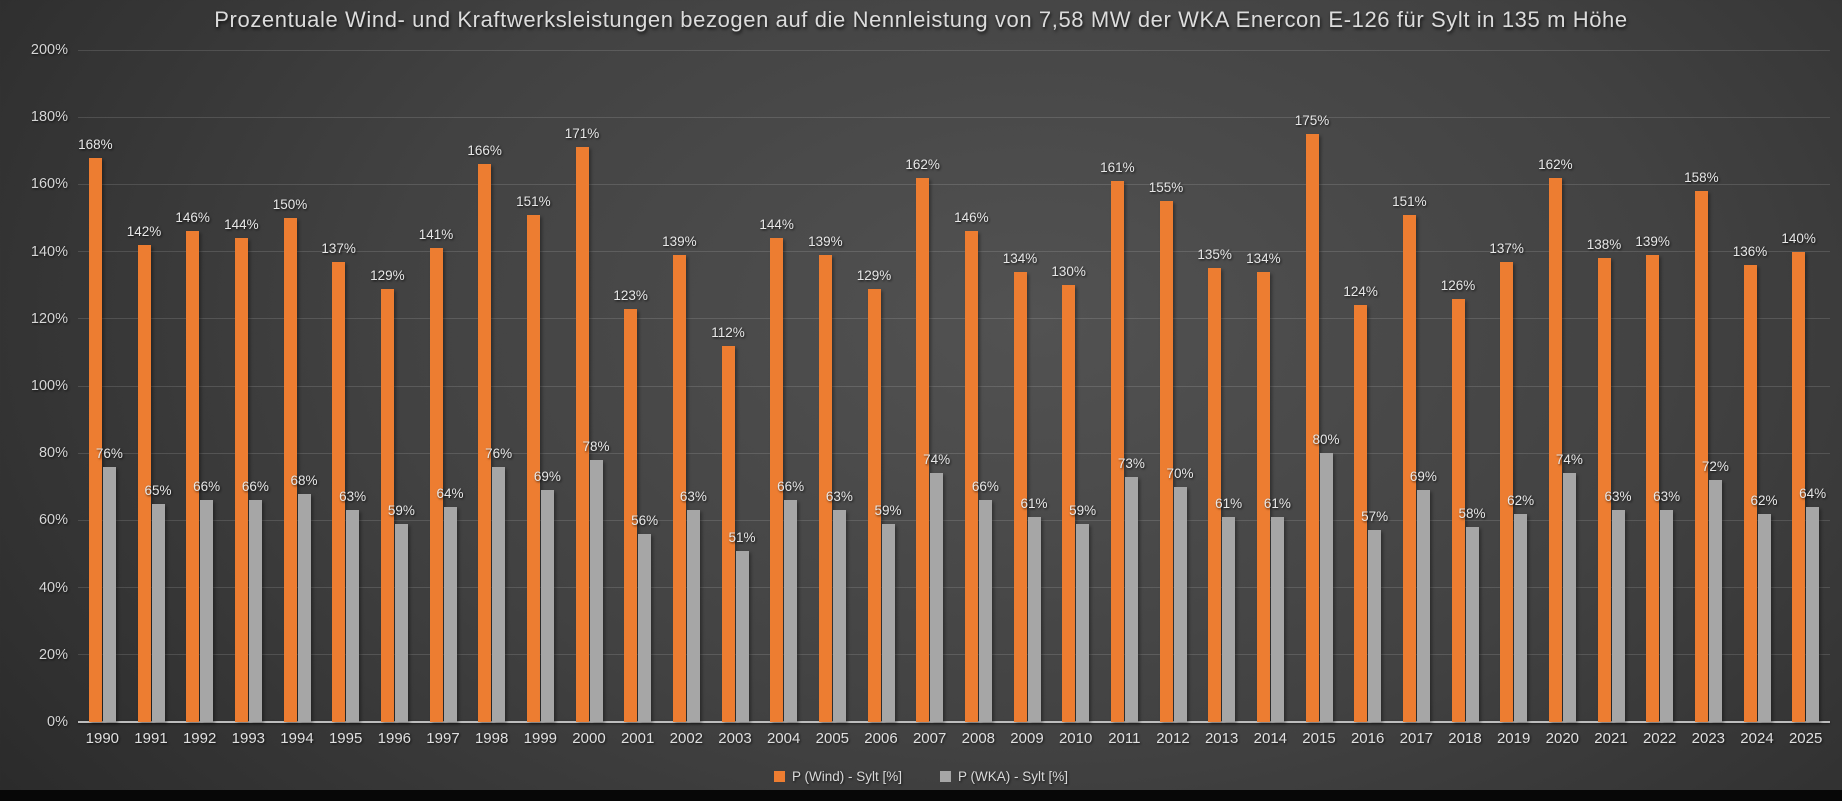 The height and width of the screenshot is (801, 1842). I want to click on data-label-wka-1997: 64%, so click(450, 493).